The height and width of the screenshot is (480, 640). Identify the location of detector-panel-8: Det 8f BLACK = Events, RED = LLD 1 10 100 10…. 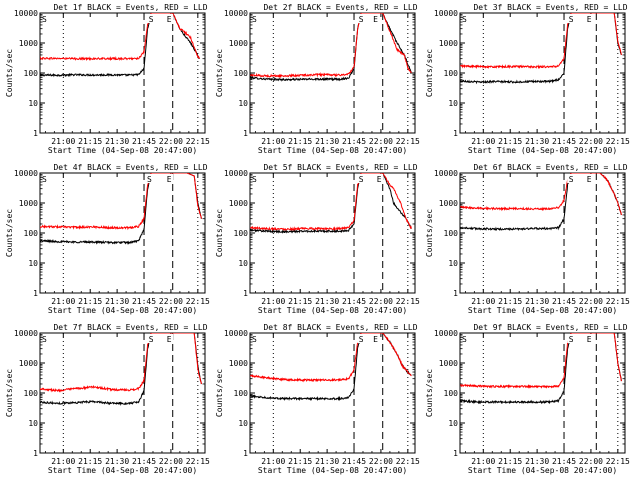
(317, 399).